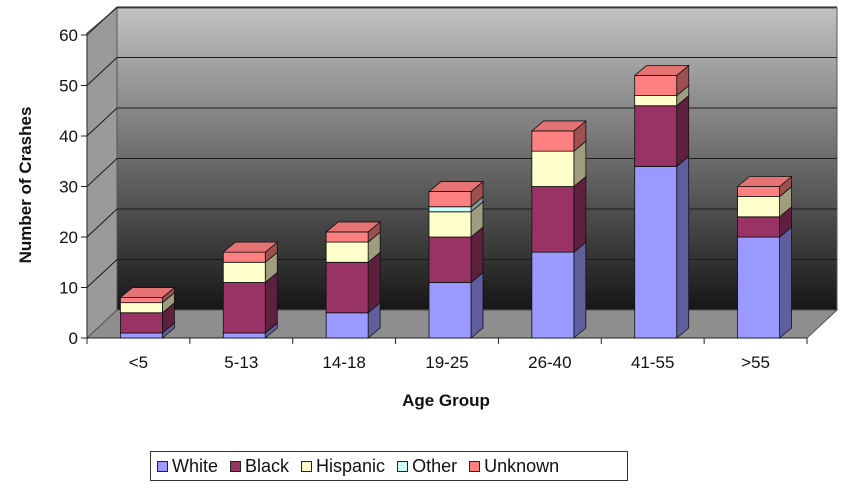 The height and width of the screenshot is (491, 841). What do you see at coordinates (73, 338) in the screenshot?
I see `y-tick-label: 0` at bounding box center [73, 338].